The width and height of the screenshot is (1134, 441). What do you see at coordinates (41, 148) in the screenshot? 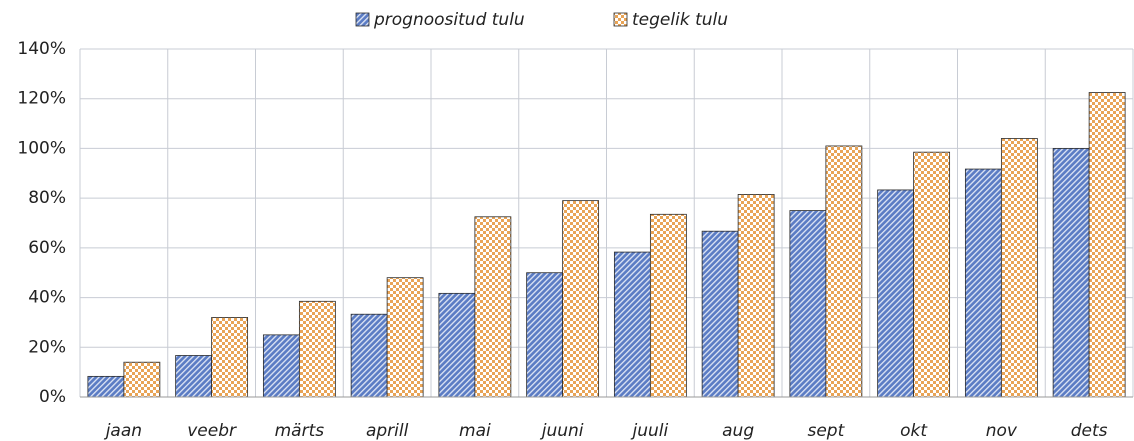
I see `y-tick-label: 100%` at bounding box center [41, 148].